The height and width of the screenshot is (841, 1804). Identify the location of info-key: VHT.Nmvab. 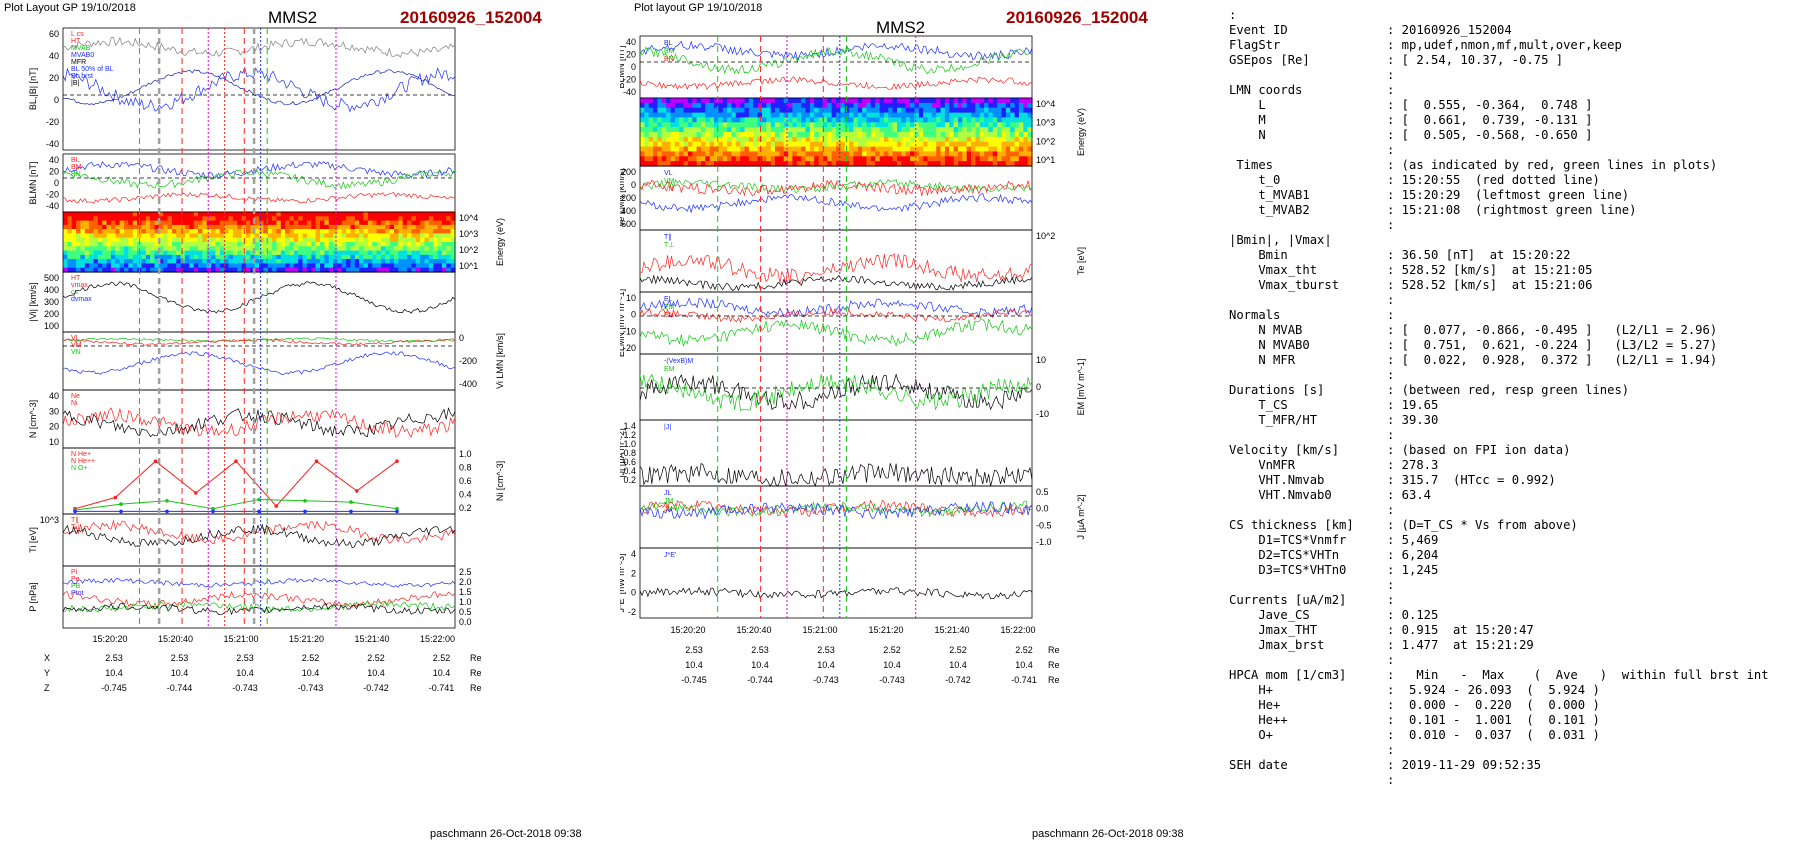
(1277, 480).